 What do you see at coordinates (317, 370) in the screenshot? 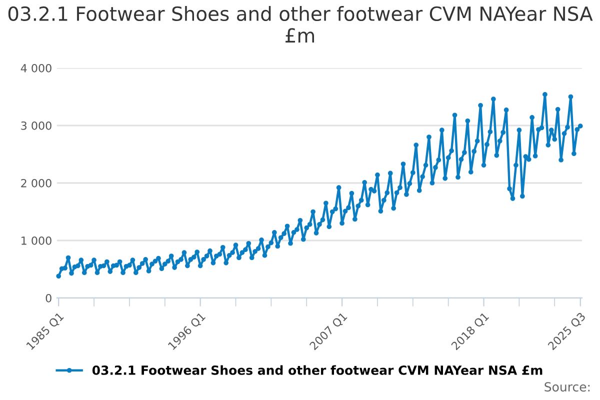
I see `legend-label: 03.2.1 Footwear Shoes and other footwear CVM NAYear NSA £m` at bounding box center [317, 370].